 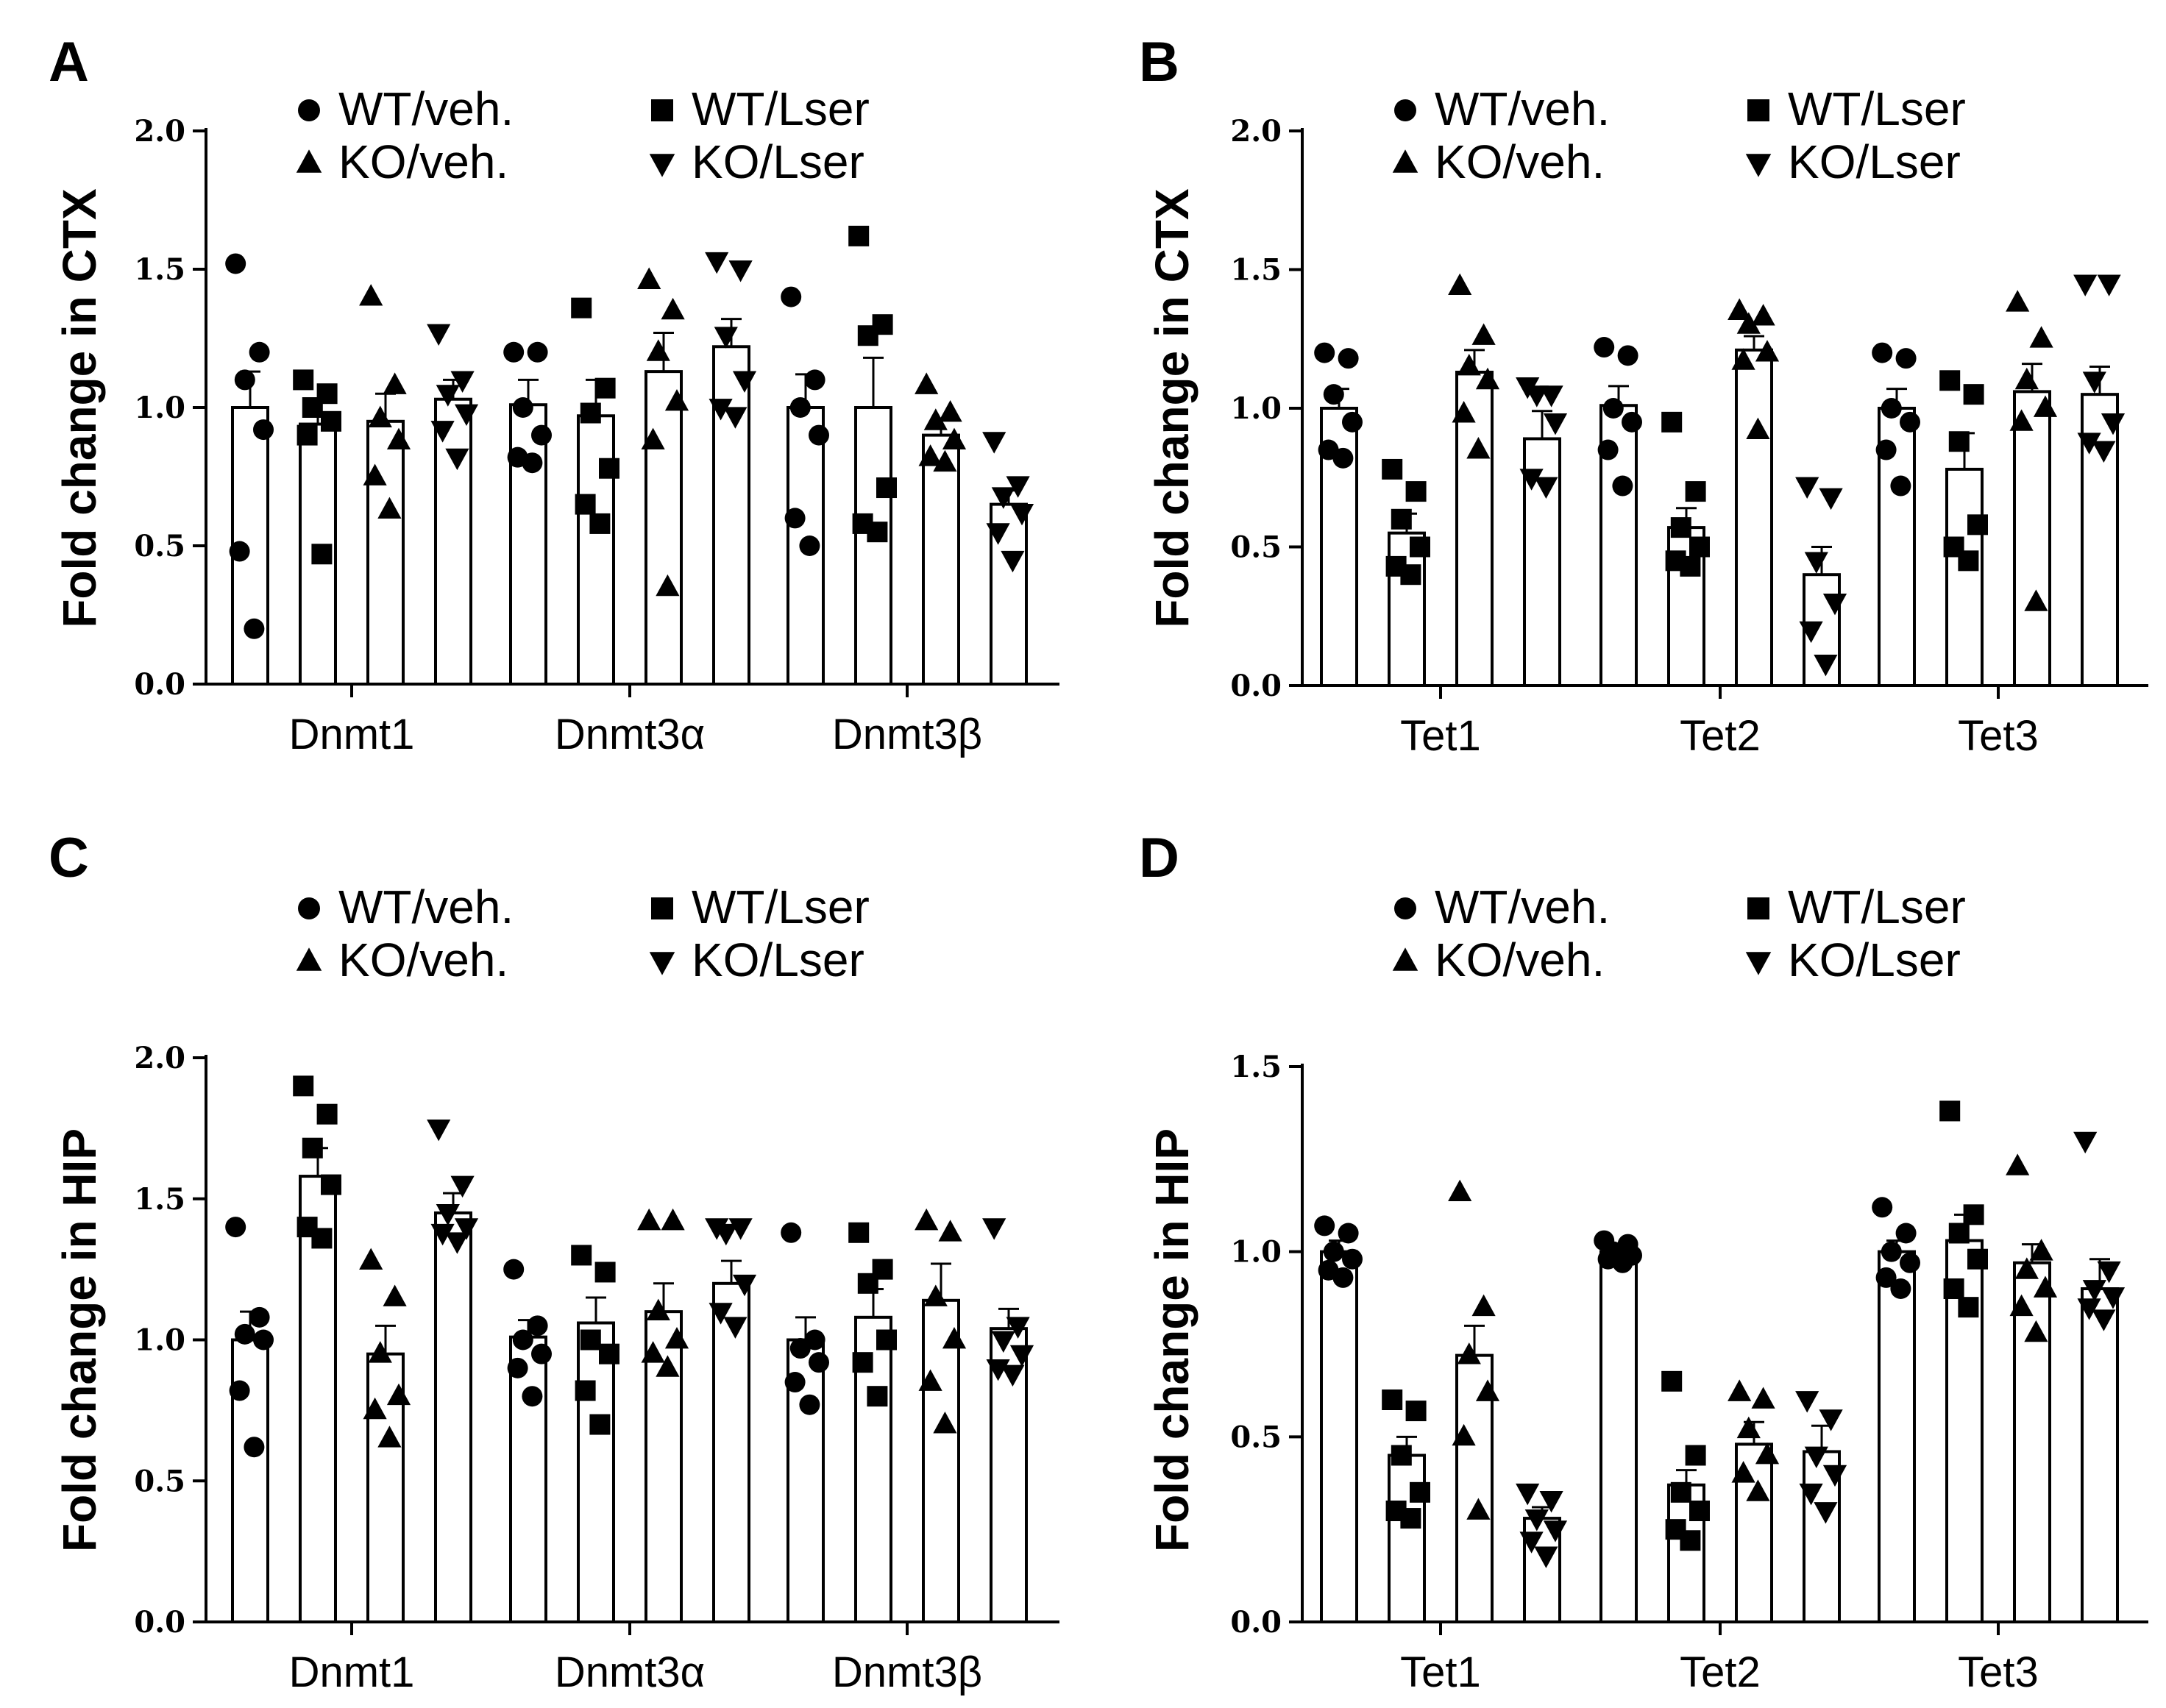 I want to click on x-tick-label: Tet3, so click(x=1998, y=1672).